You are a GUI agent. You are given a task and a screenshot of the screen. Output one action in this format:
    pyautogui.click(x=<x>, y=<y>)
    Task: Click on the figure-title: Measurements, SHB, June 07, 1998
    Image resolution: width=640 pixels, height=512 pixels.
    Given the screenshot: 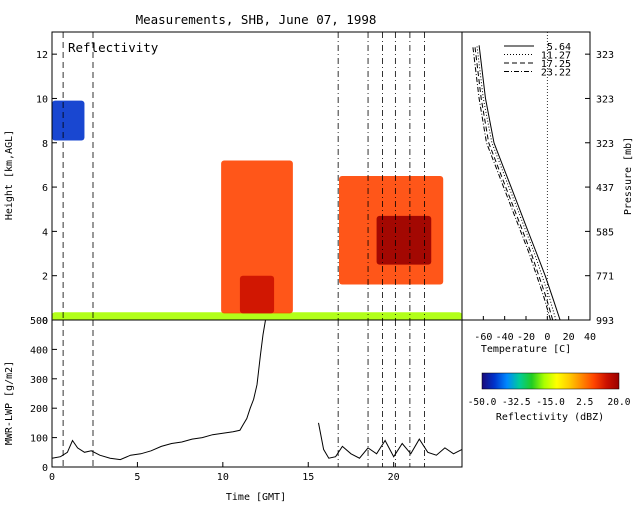 What is the action you would take?
    pyautogui.click(x=256, y=19)
    